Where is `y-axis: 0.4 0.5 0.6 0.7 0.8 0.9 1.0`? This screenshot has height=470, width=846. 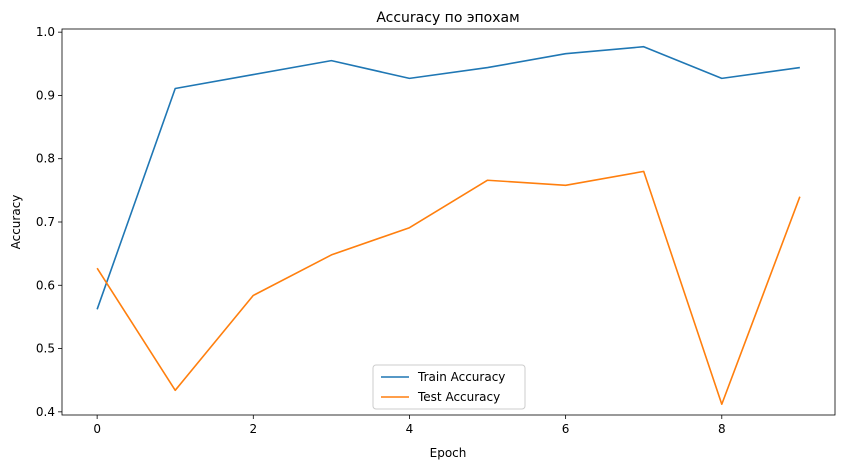 y-axis: 0.4 0.5 0.6 0.7 0.8 0.9 1.0 is located at coordinates (49, 222).